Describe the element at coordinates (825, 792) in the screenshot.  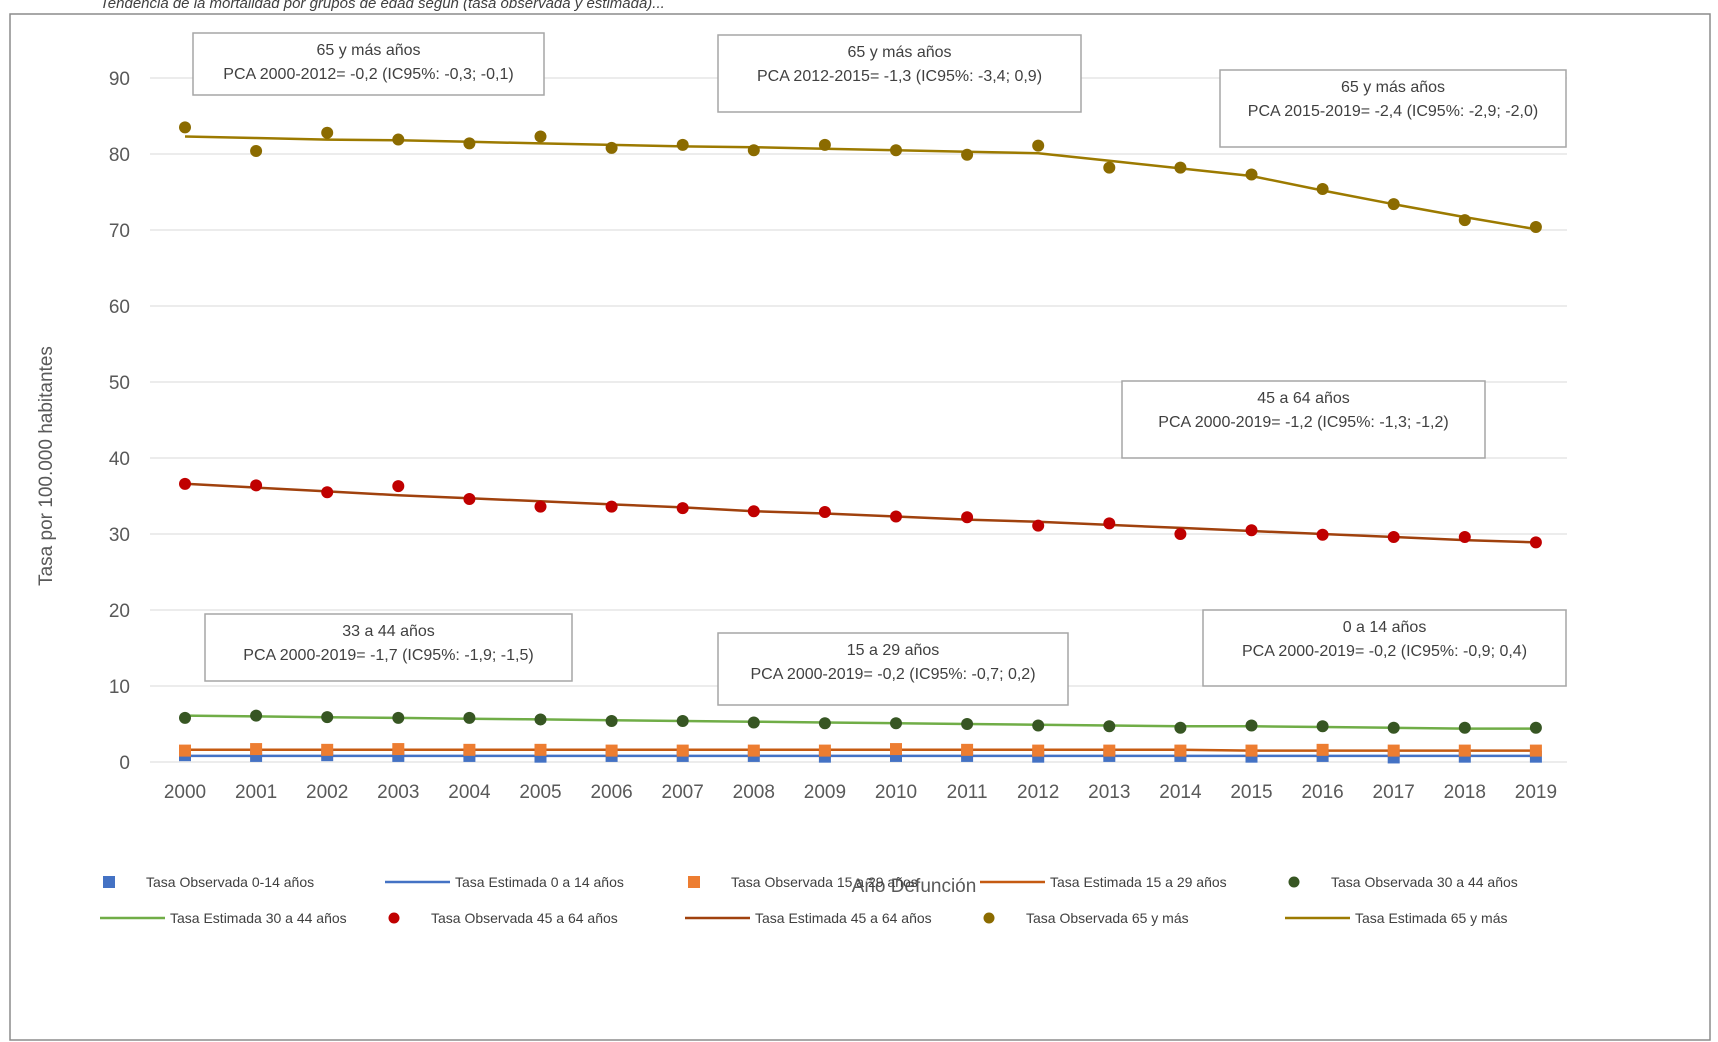
I see `x-tick-label: 2009` at that location.